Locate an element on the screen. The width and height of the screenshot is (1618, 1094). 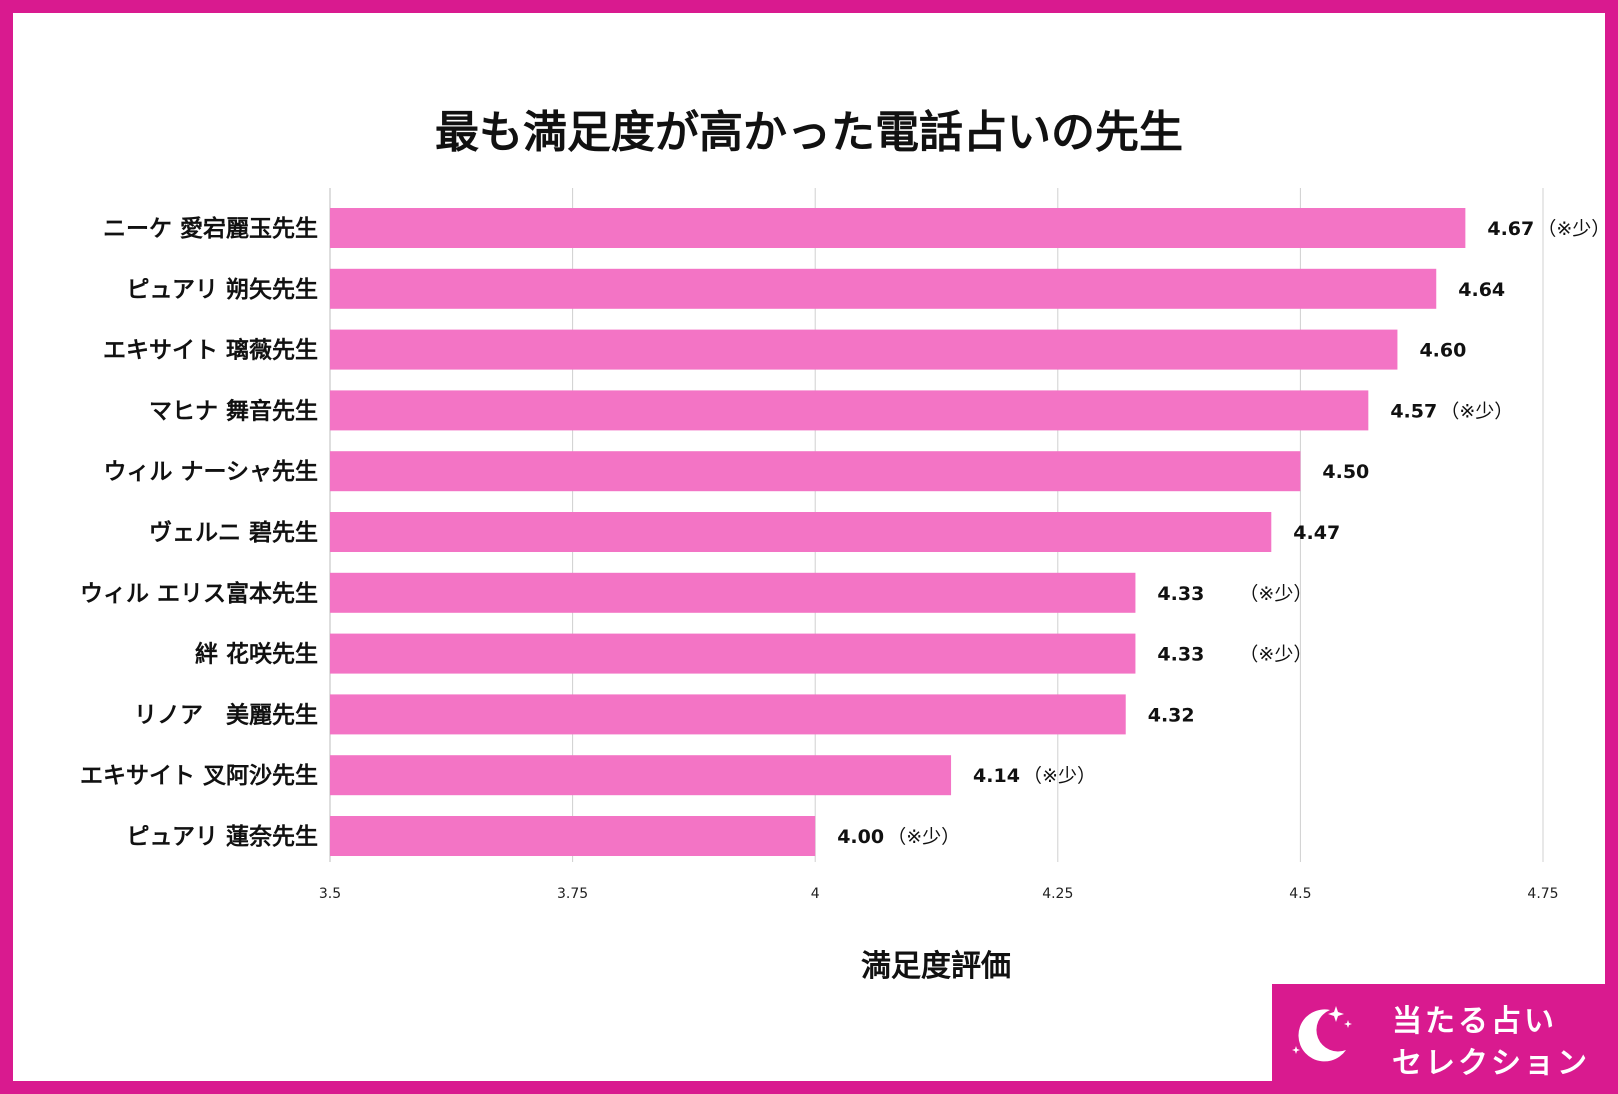
category-label: リノア 美麗先生 is located at coordinates (226, 714).